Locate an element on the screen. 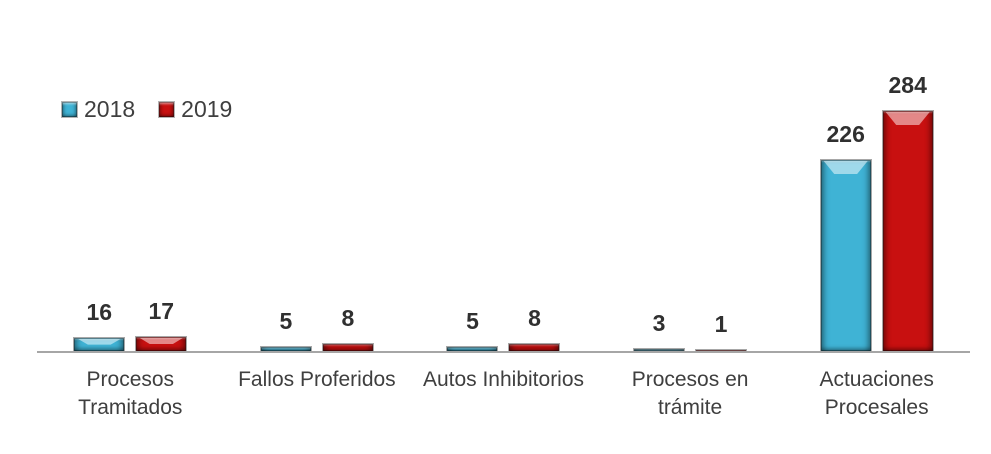 This screenshot has height=454, width=991. value-label-2018: 226 is located at coordinates (845, 134).